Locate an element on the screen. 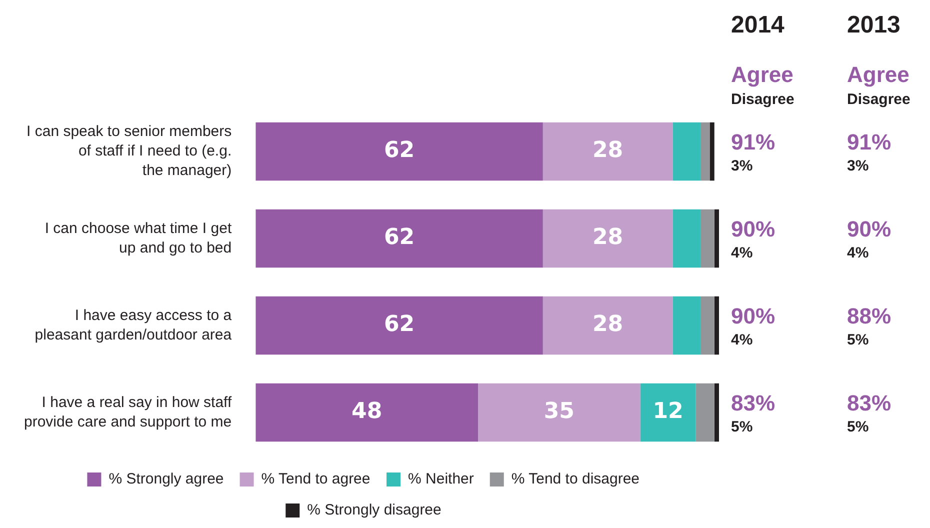  text: 2014 is located at coordinates (758, 25).